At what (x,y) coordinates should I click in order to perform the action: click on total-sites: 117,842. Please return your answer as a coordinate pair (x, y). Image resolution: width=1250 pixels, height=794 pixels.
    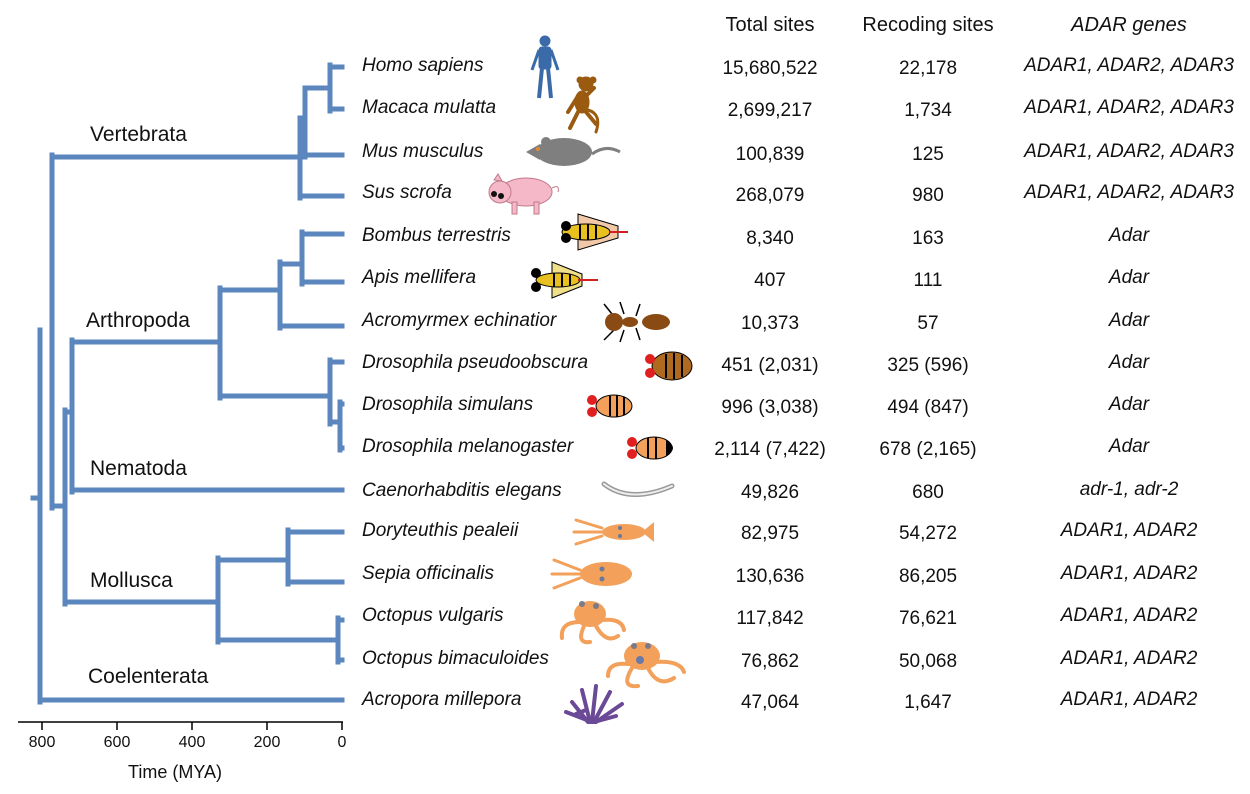
    Looking at the image, I should click on (770, 618).